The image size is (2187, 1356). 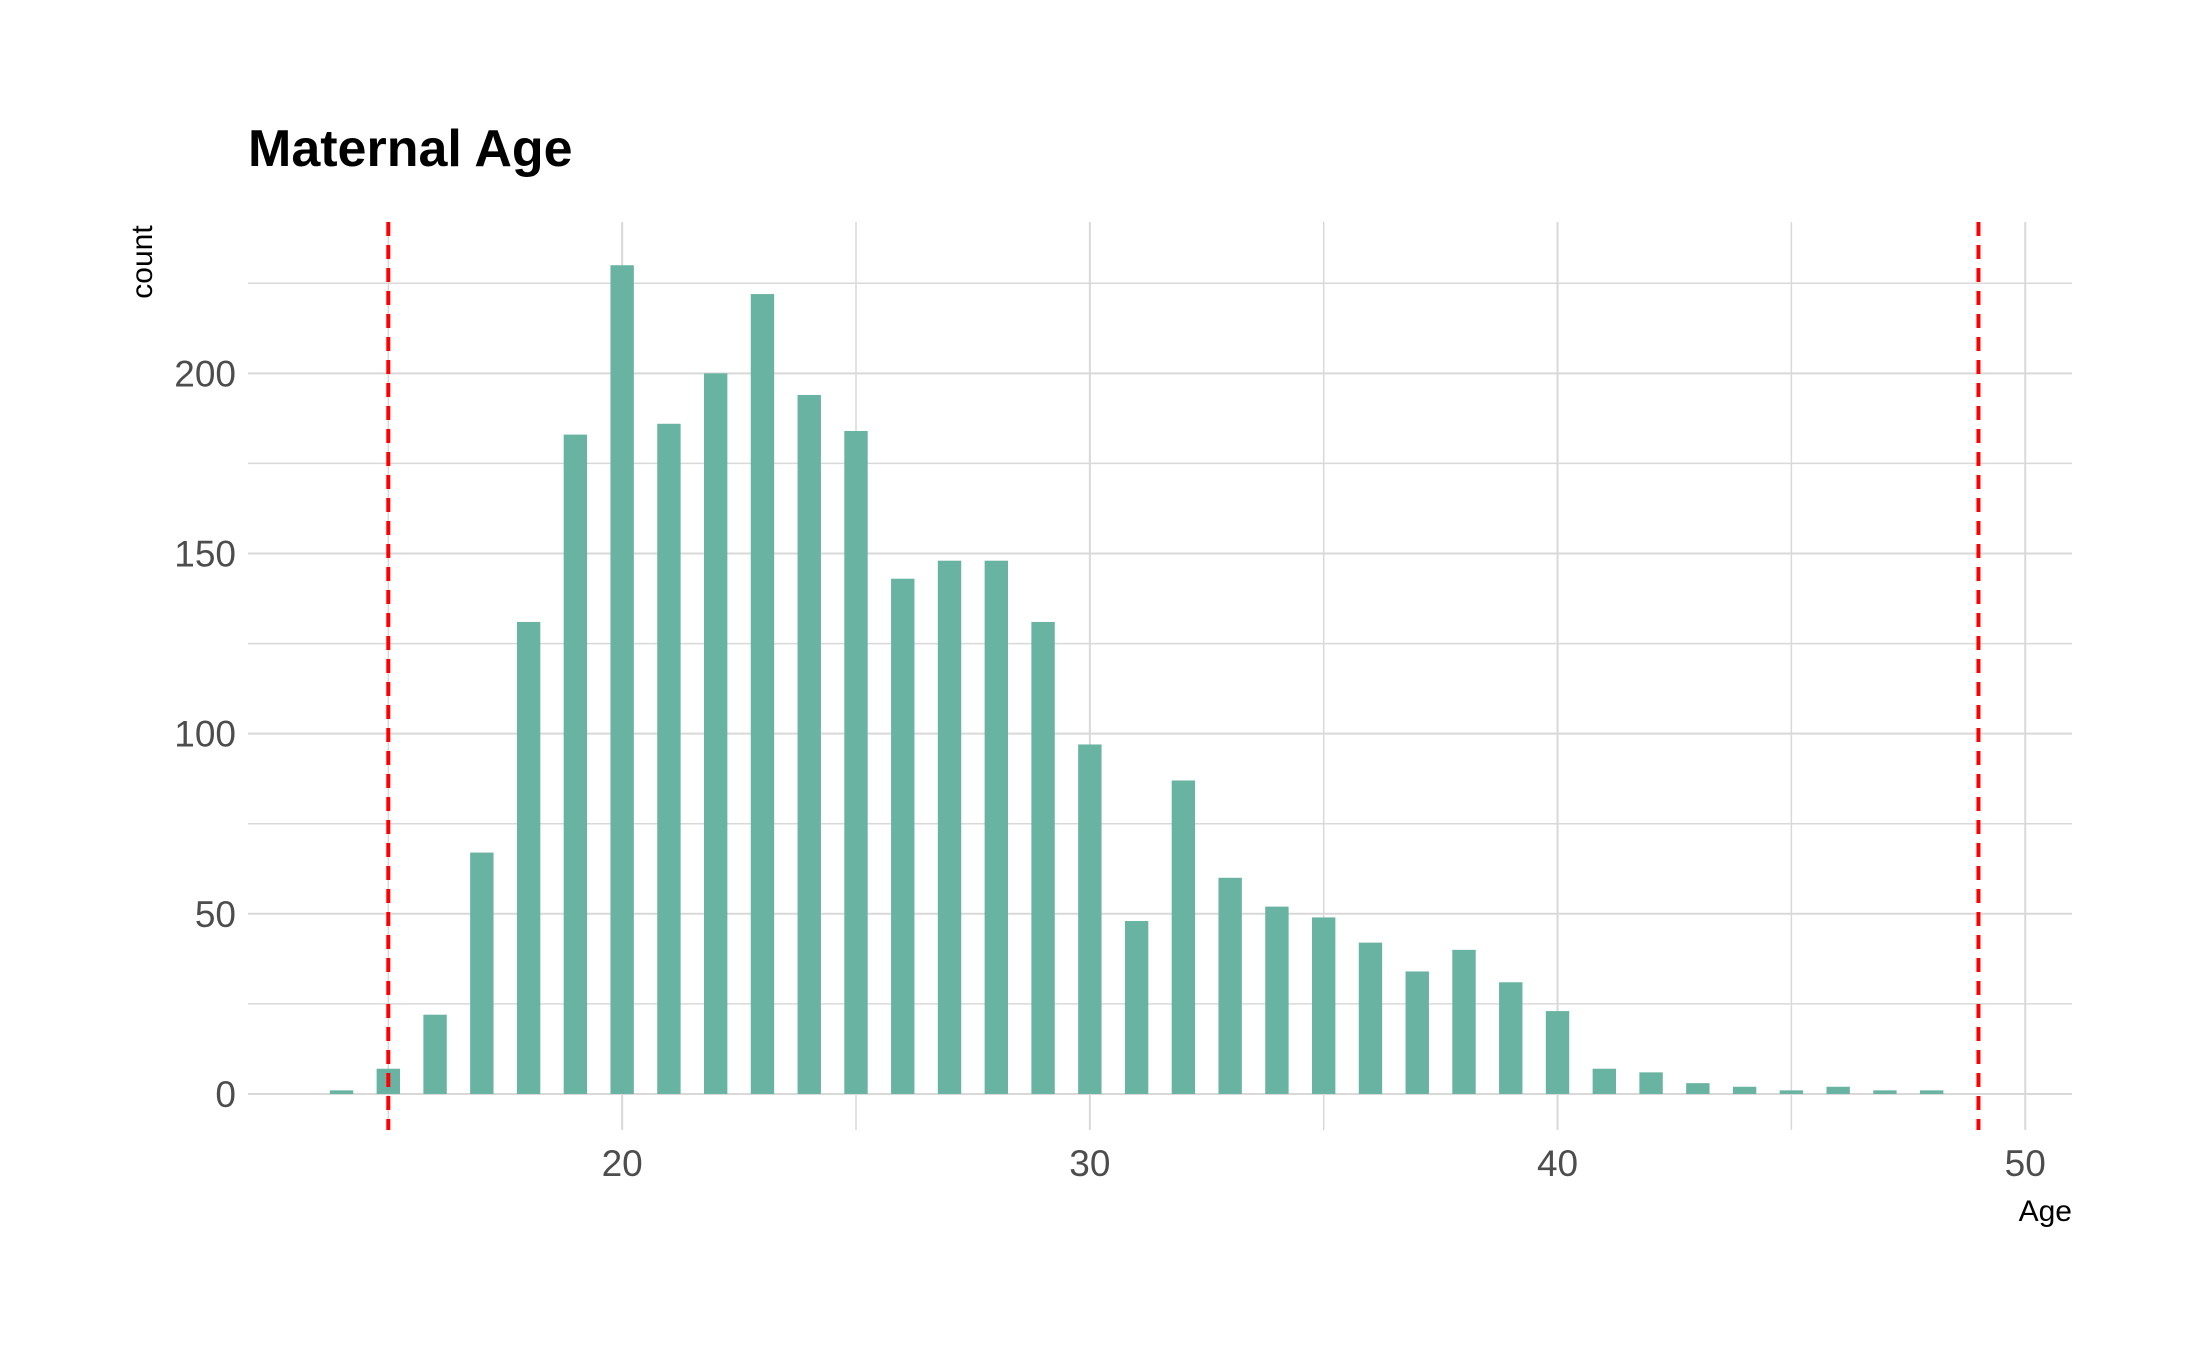 I want to click on x-tick-label: 20, so click(x=622, y=1163).